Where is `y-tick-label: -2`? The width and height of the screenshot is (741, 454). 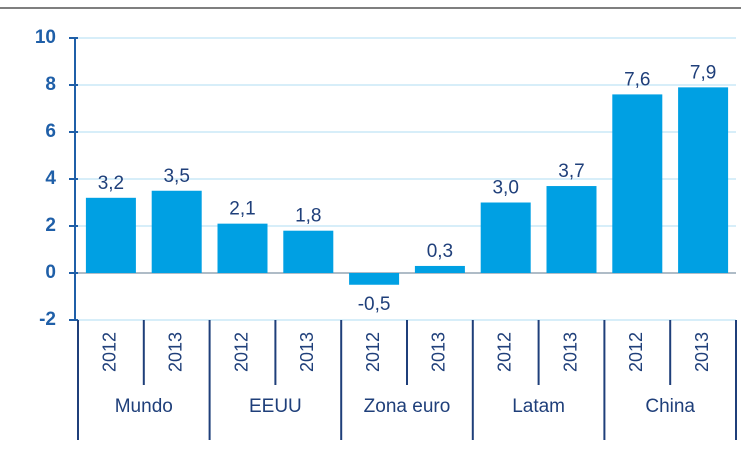
y-tick-label: -2 is located at coordinates (47, 319).